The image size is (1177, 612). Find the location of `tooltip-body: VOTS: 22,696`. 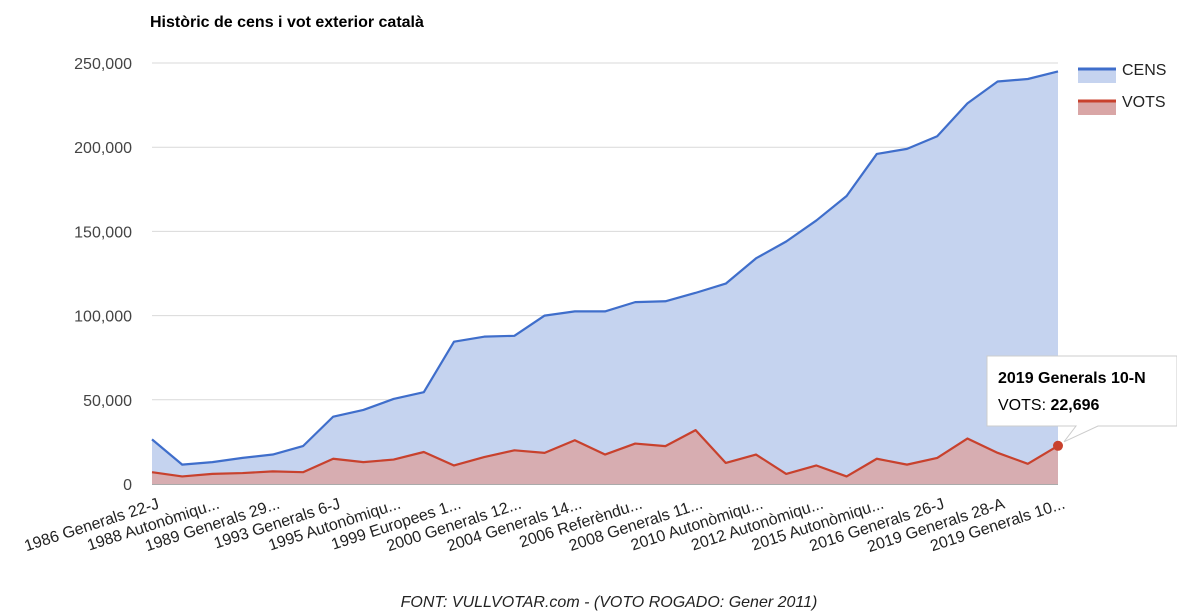

tooltip-body: VOTS: 22,696 is located at coordinates (1048, 405).